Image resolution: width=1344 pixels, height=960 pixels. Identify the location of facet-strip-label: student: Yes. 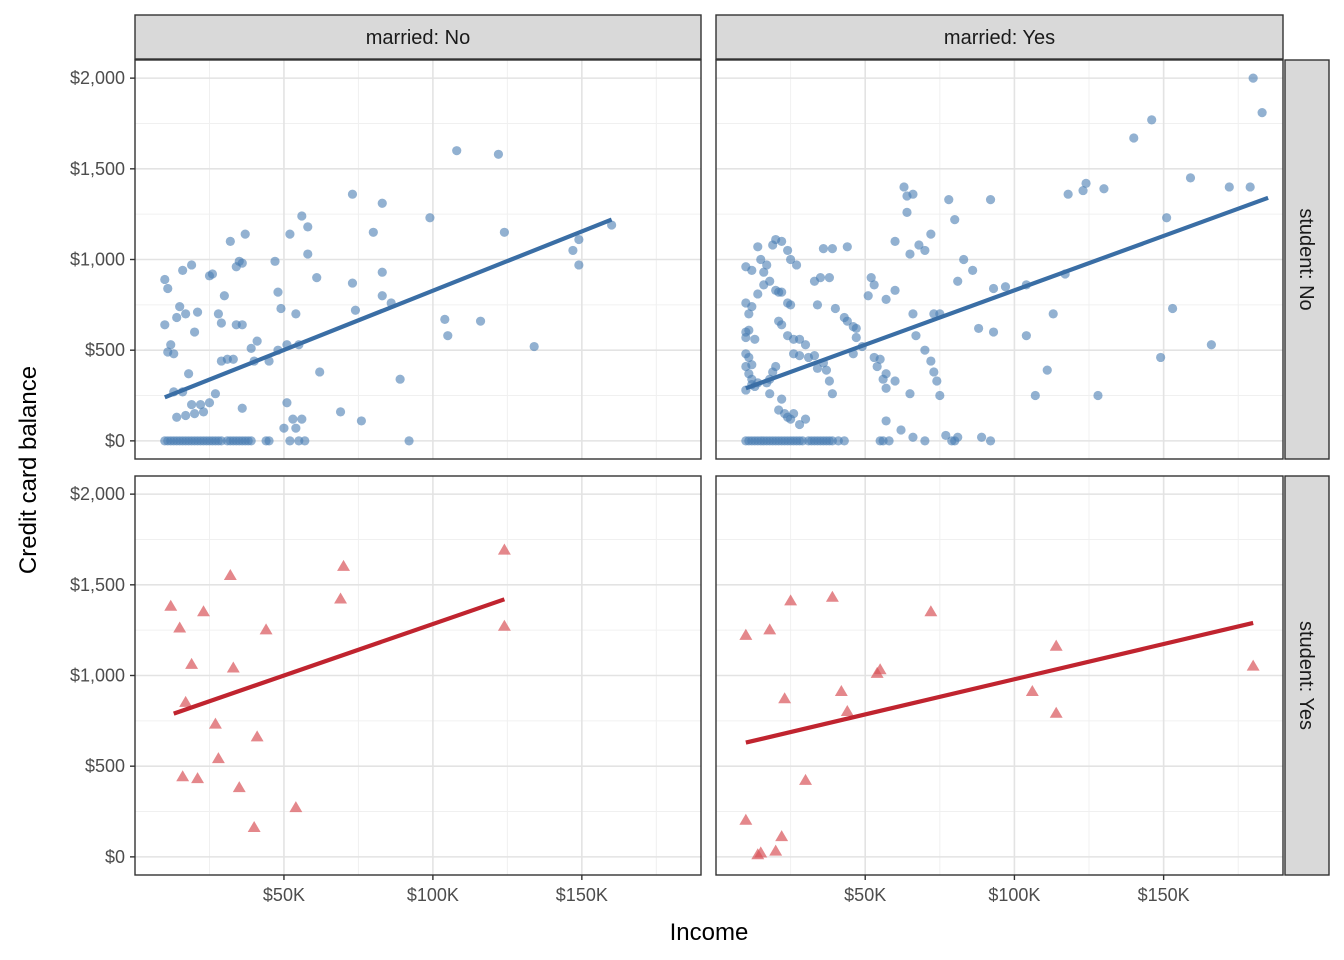
(1306, 675).